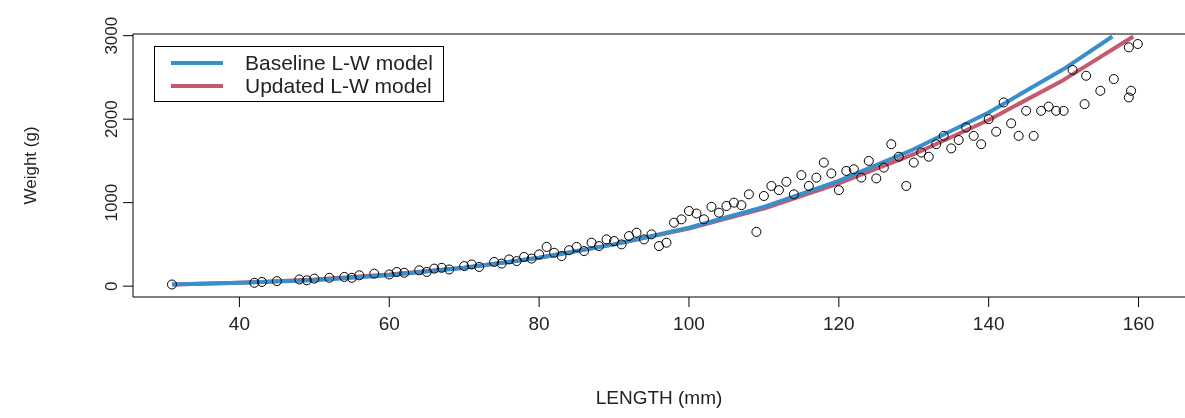  I want to click on x-tick-label: 80, so click(539, 324).